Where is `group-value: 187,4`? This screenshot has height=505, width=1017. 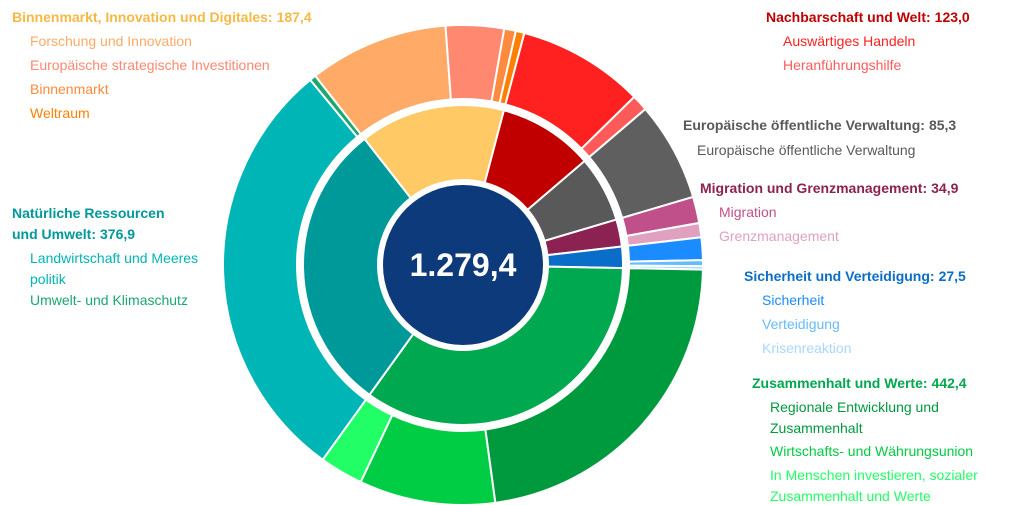 group-value: 187,4 is located at coordinates (294, 17).